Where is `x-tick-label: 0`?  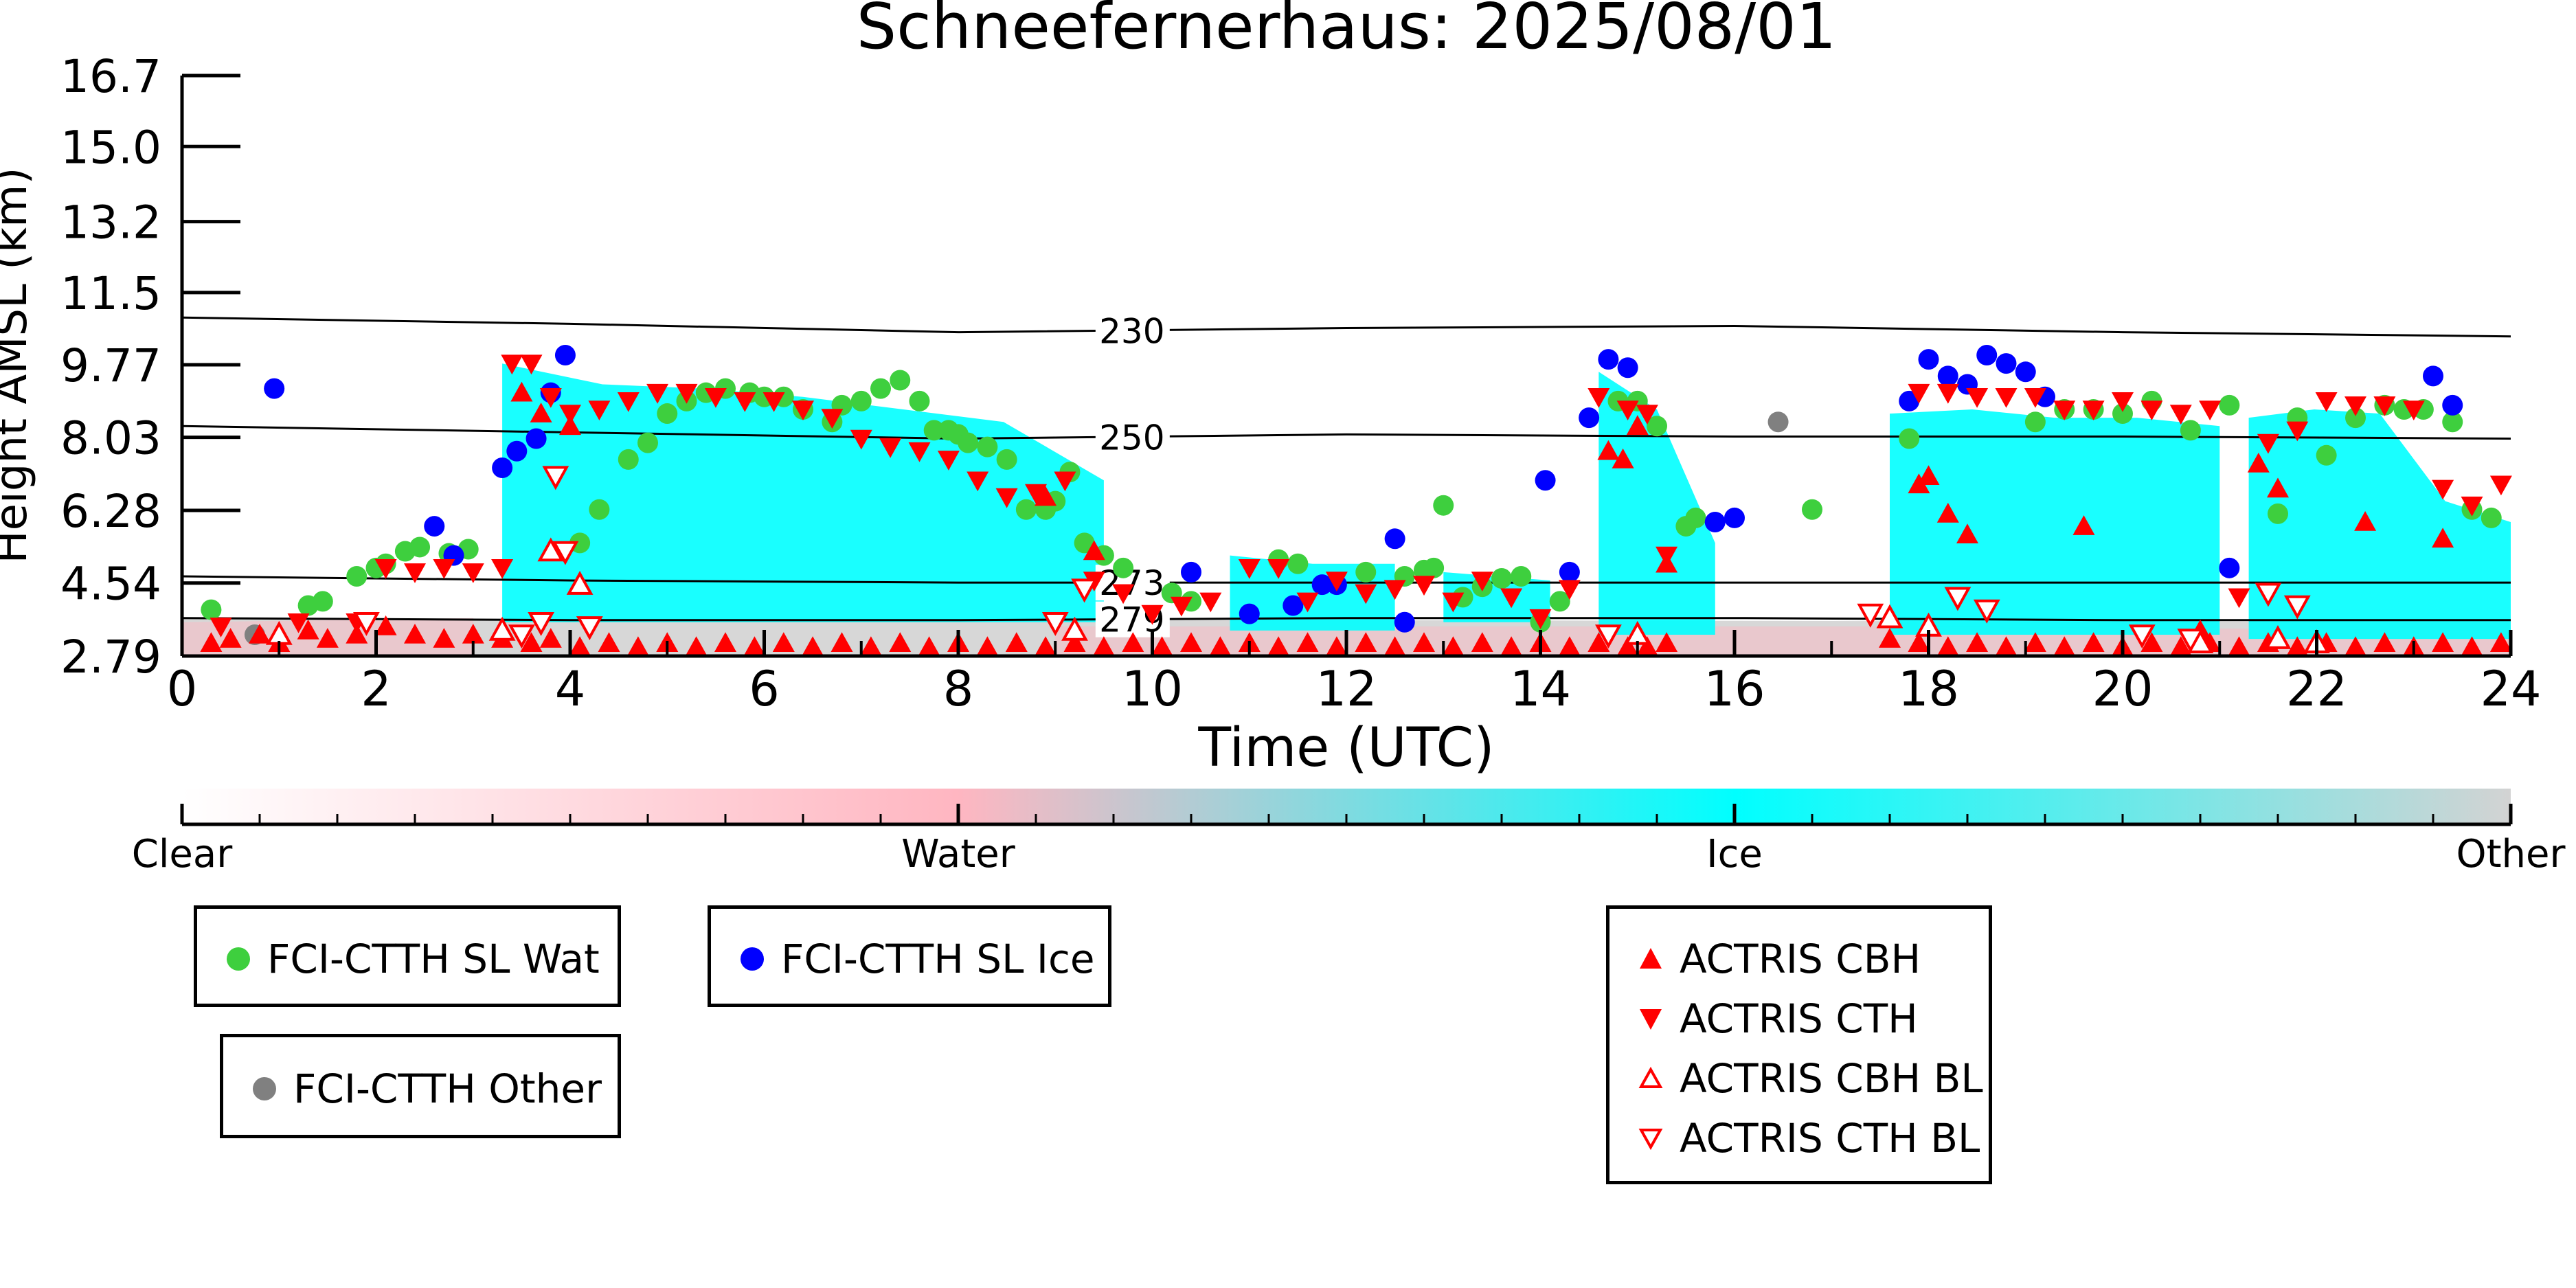
x-tick-label: 0 is located at coordinates (182, 689).